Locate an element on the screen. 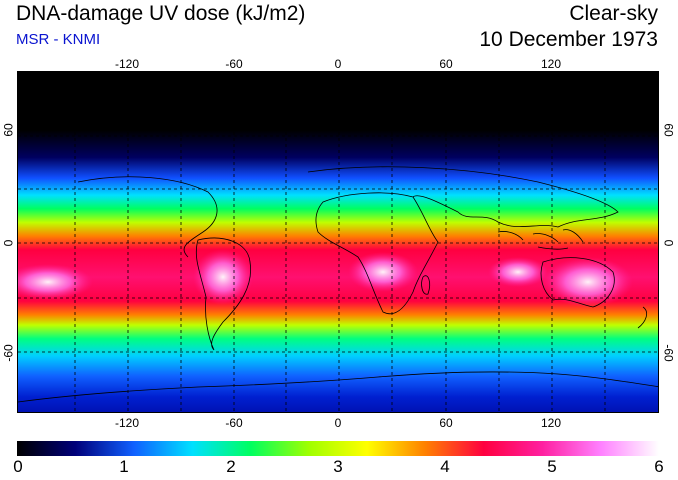 The height and width of the screenshot is (480, 678). lat-tick-right-60: 60 is located at coordinates (668, 130).